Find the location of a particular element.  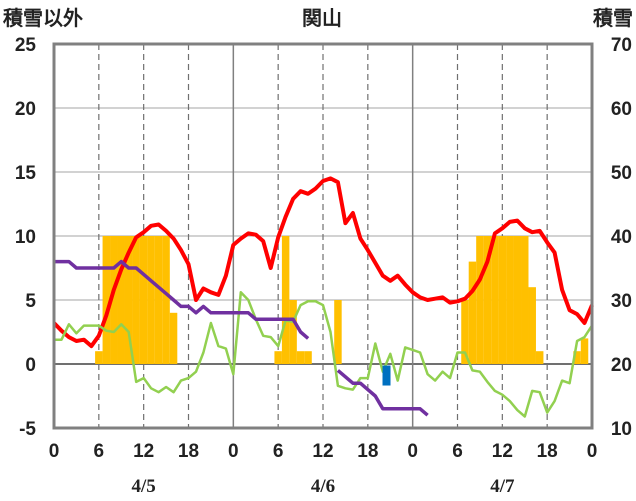

marker-point is located at coordinates (386, 375).